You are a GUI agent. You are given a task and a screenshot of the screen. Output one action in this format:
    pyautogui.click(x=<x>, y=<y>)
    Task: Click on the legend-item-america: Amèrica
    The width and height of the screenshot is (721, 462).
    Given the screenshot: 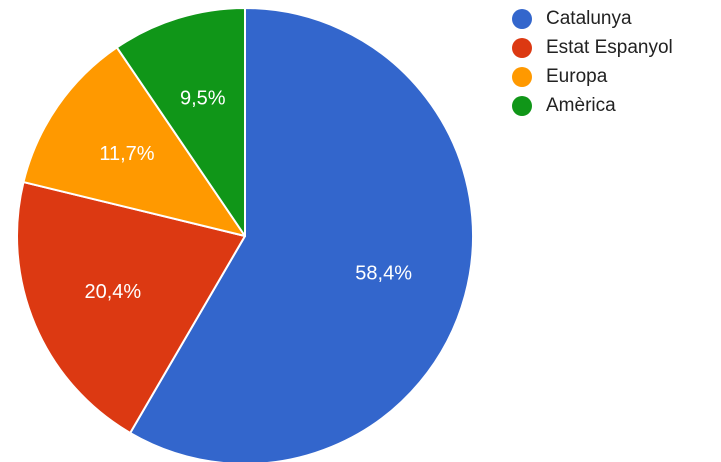 What is the action you would take?
    pyautogui.click(x=592, y=105)
    